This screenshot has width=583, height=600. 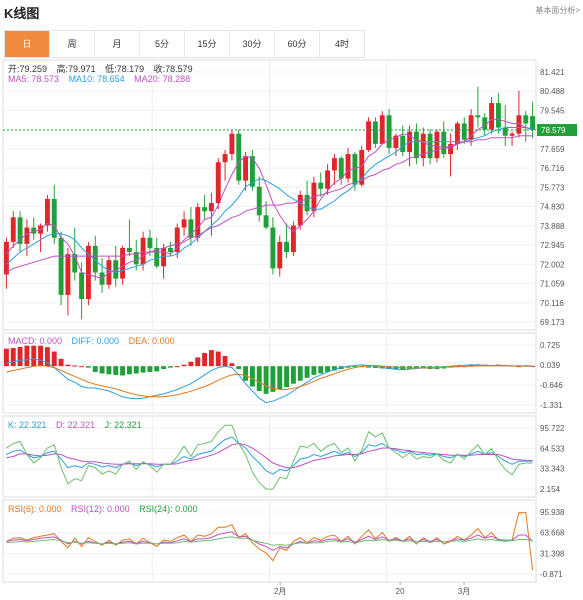 What do you see at coordinates (173, 69) in the screenshot?
I see `close-value: 收:78.579` at bounding box center [173, 69].